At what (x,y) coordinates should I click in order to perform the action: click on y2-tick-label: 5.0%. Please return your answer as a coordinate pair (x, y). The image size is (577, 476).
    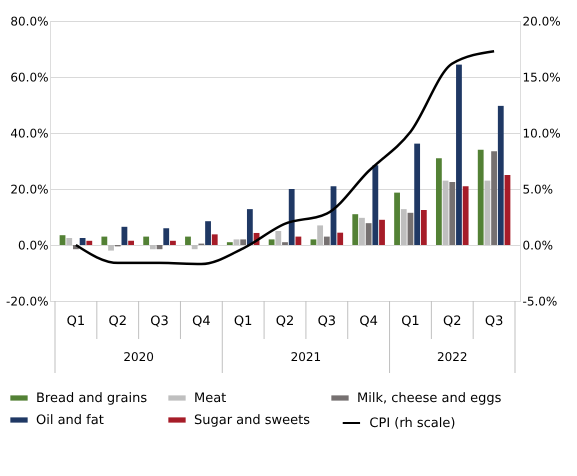
    Looking at the image, I should click on (537, 189).